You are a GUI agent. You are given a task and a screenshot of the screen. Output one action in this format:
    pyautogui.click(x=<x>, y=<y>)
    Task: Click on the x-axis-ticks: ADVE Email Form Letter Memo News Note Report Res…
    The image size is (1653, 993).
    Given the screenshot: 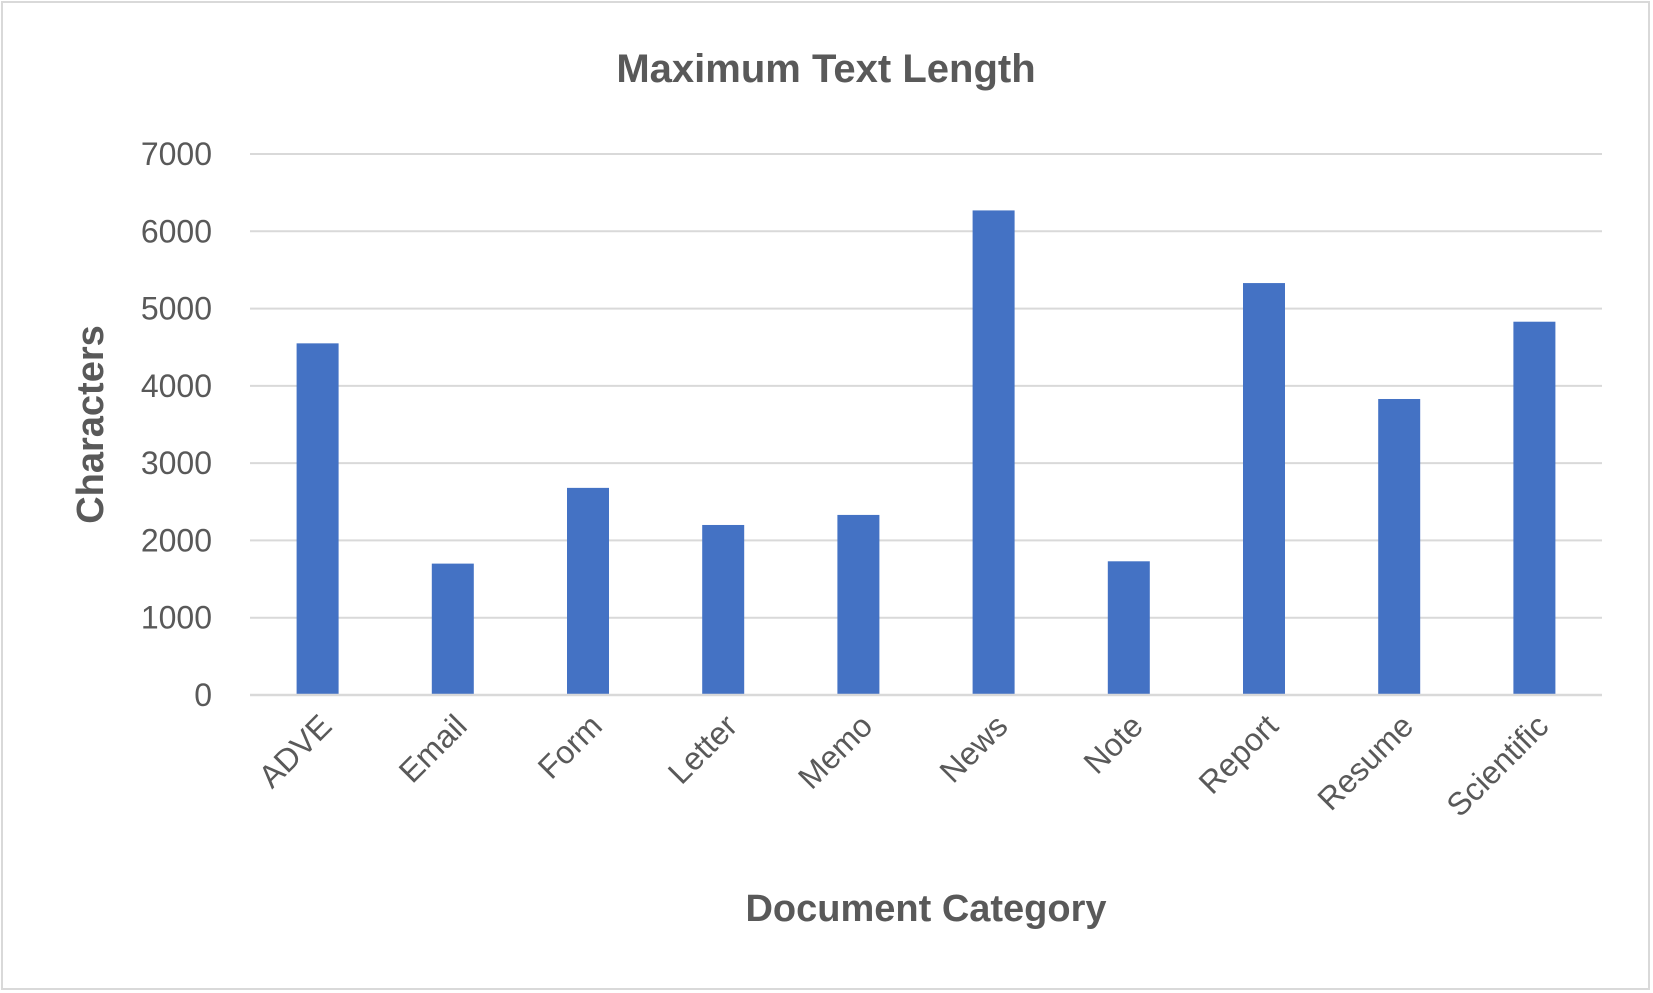 What is the action you would take?
    pyautogui.click(x=903, y=765)
    